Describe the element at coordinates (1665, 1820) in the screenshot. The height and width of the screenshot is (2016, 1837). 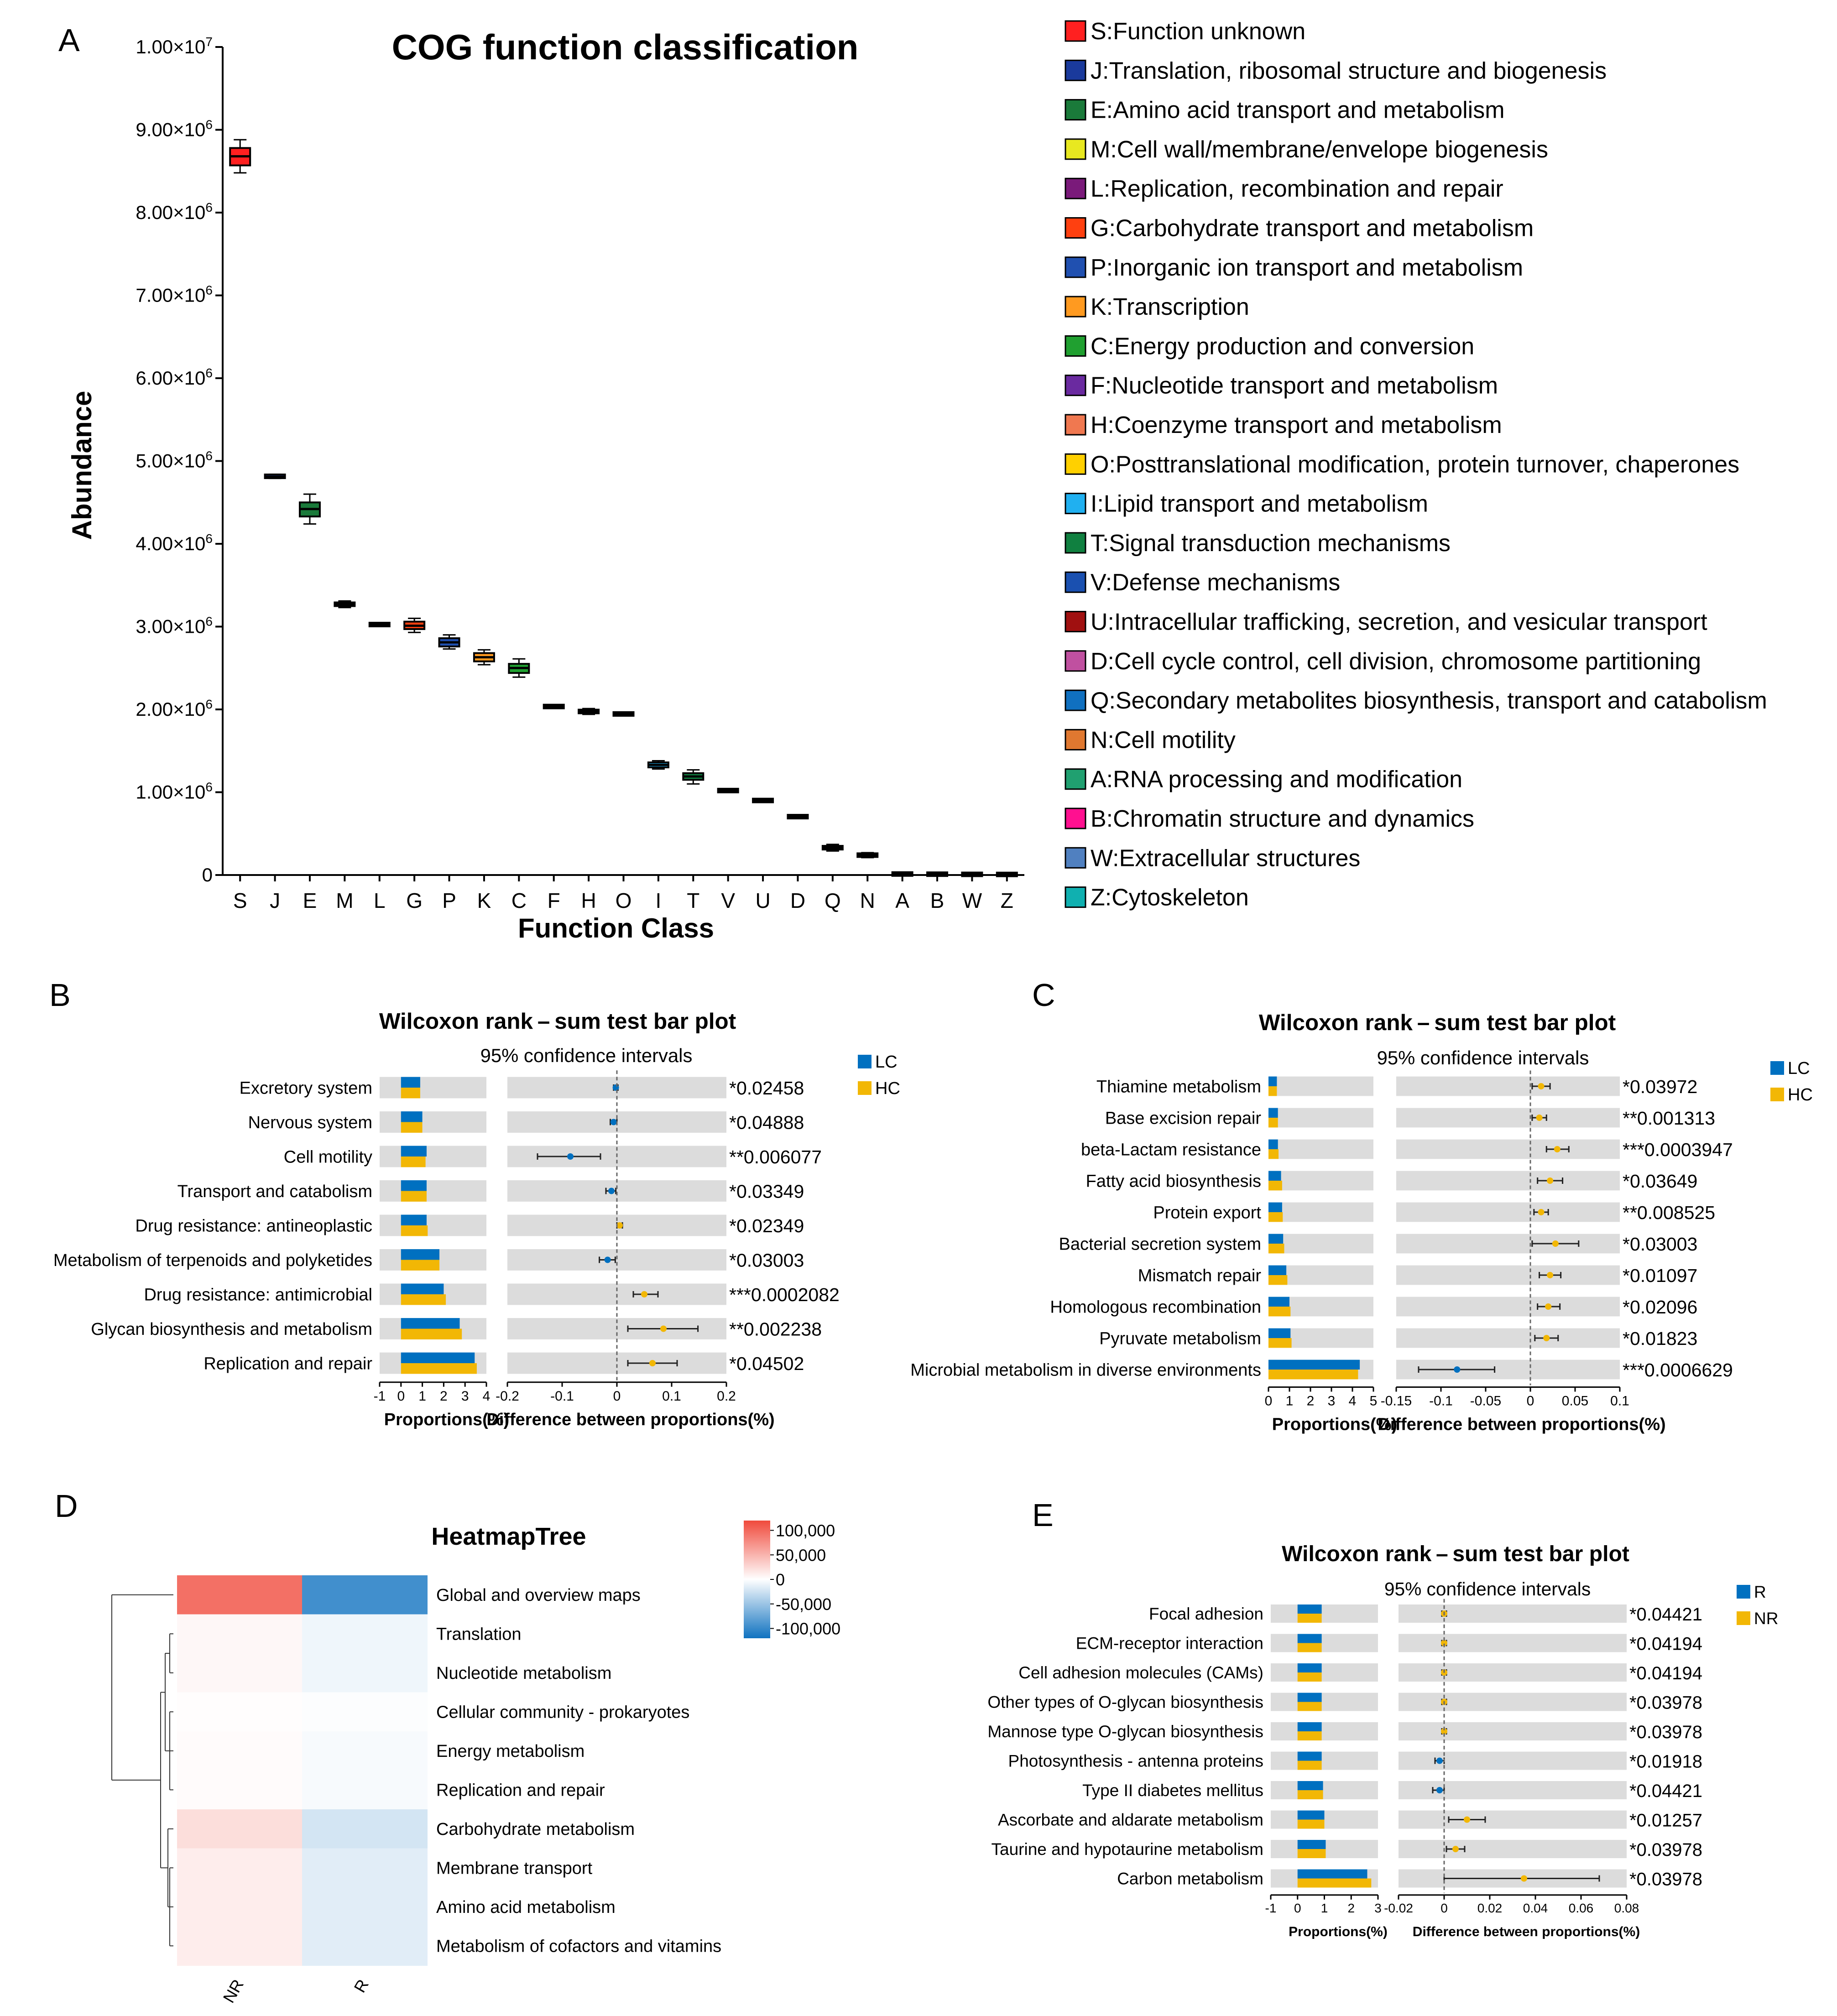
I see `p-value: *0.01257` at that location.